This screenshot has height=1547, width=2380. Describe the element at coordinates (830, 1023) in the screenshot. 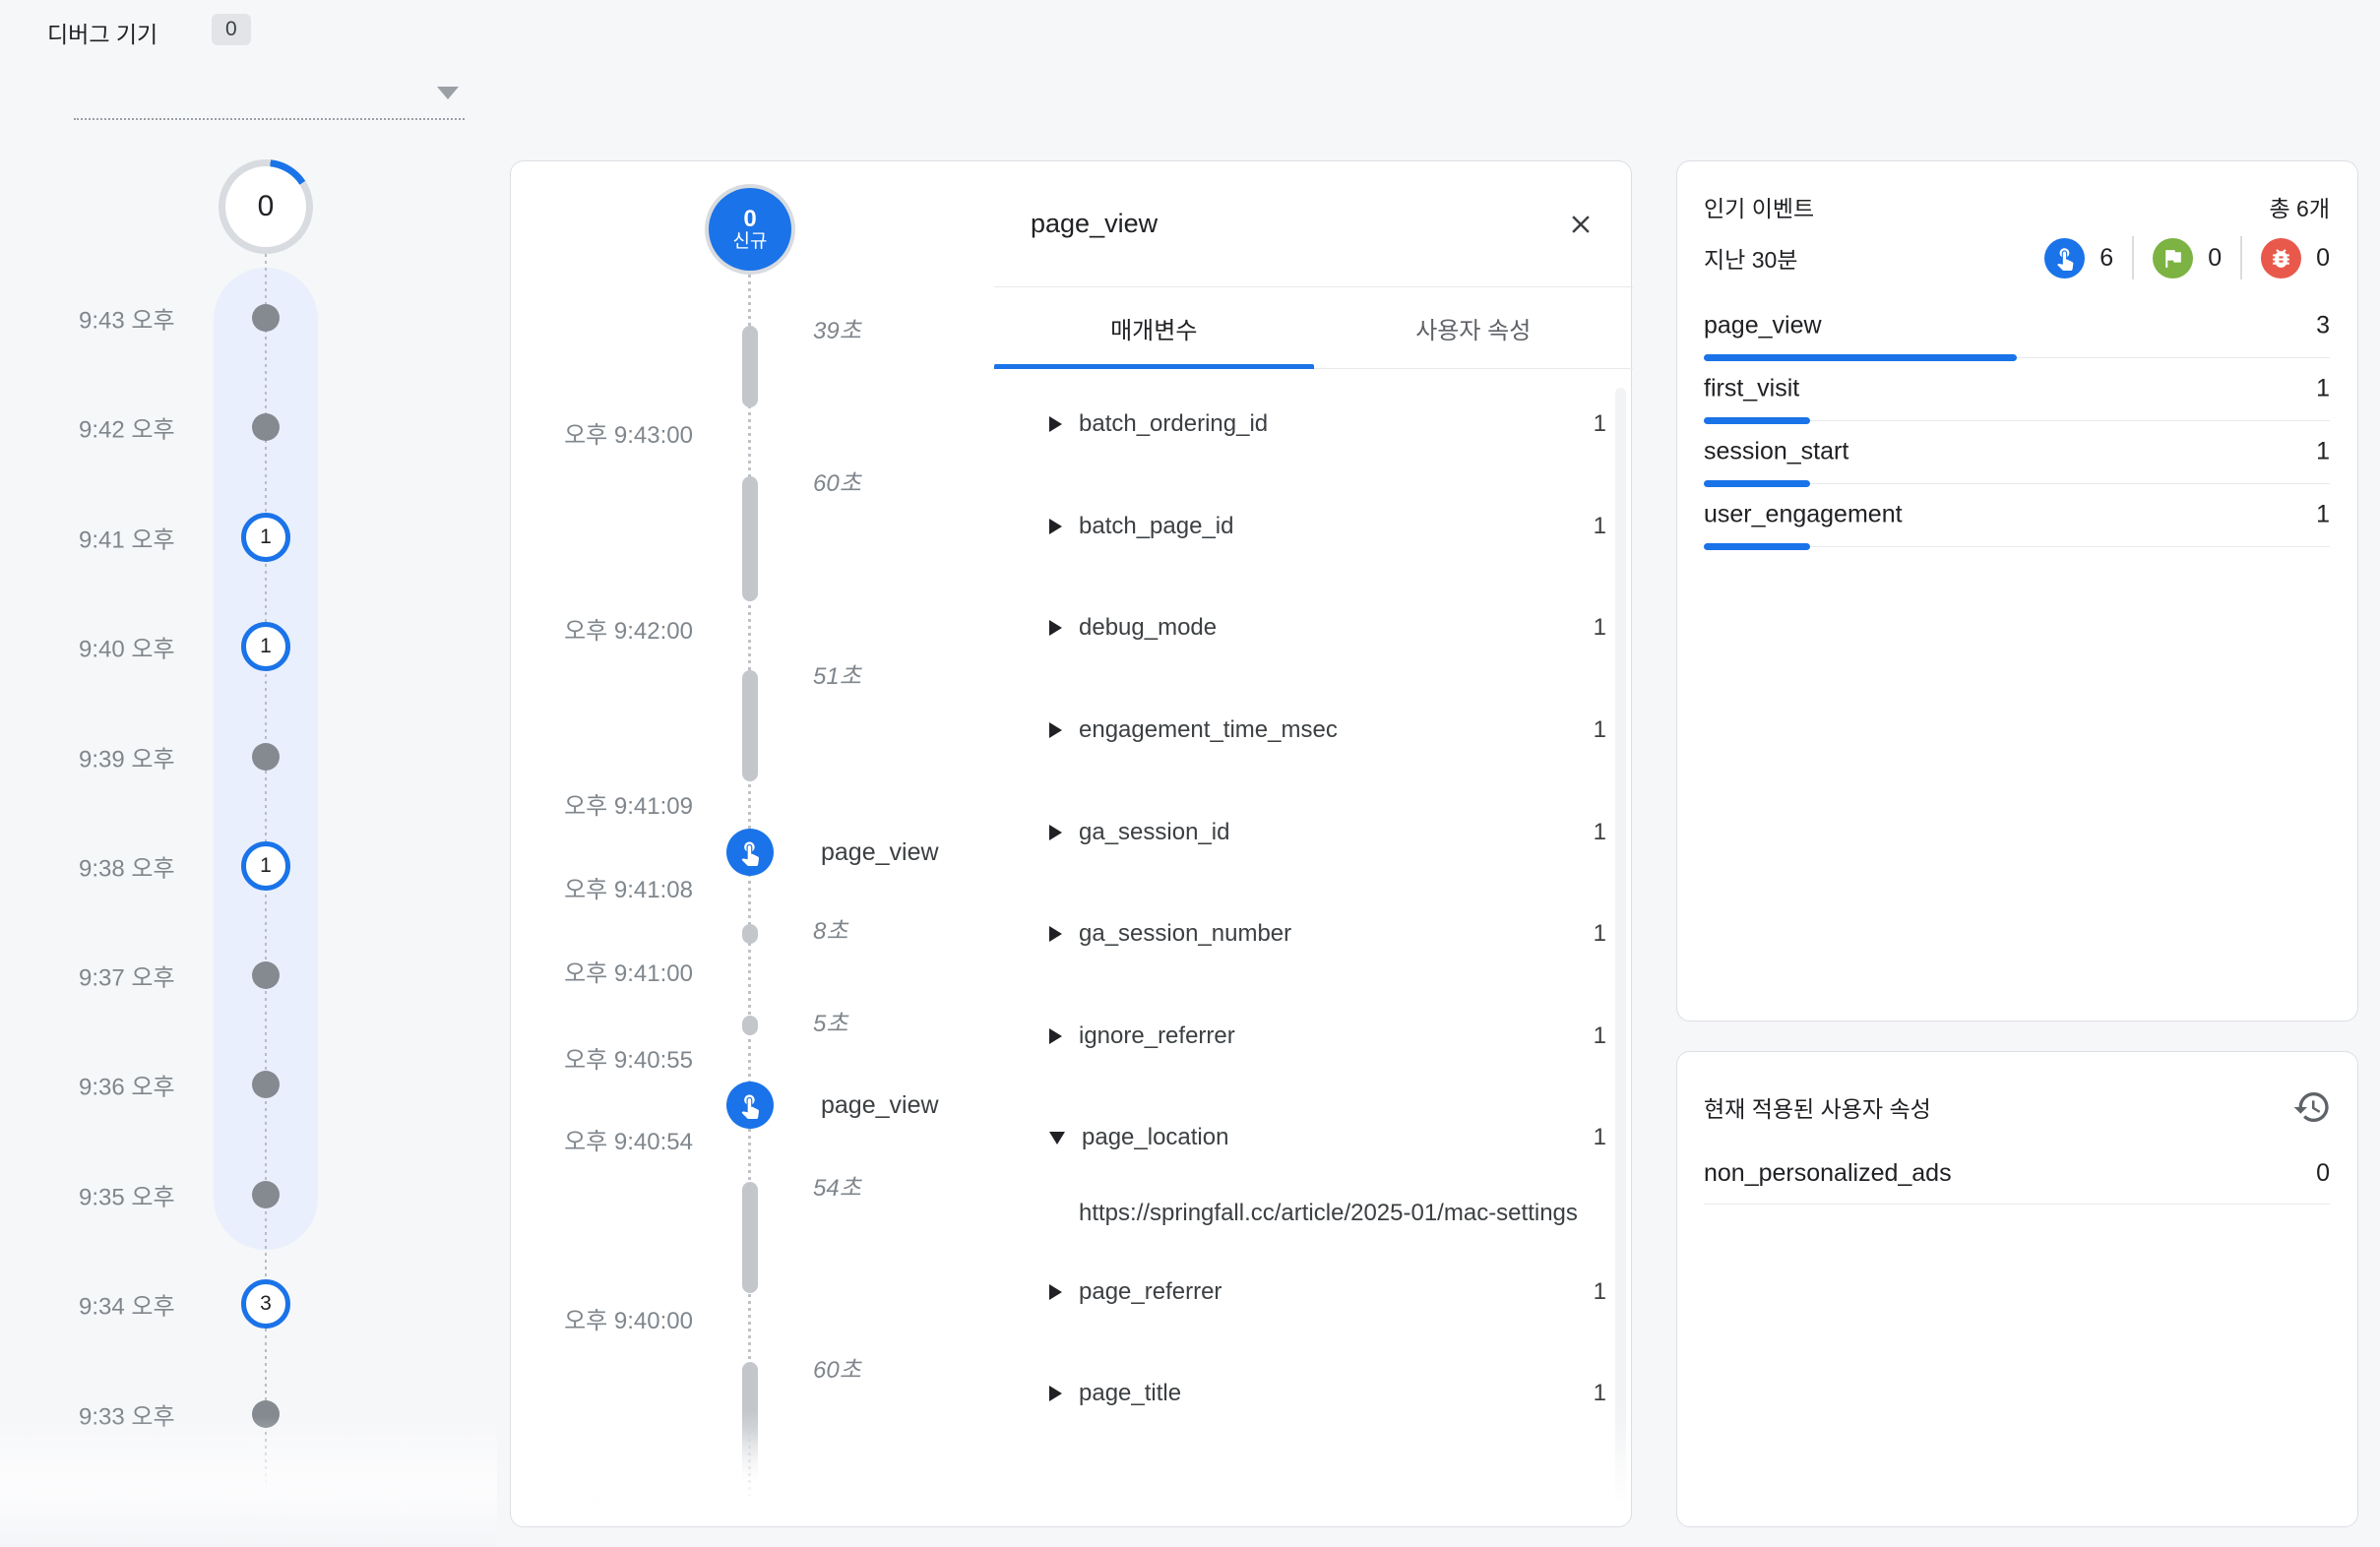

I see `duration-label: 5초` at that location.